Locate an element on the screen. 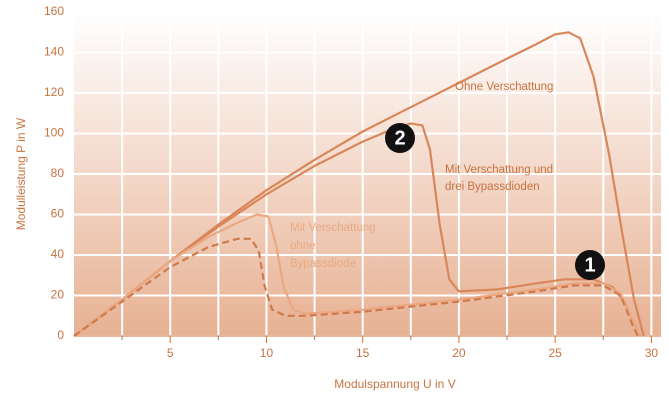  x-tick-label: 10 is located at coordinates (267, 353).